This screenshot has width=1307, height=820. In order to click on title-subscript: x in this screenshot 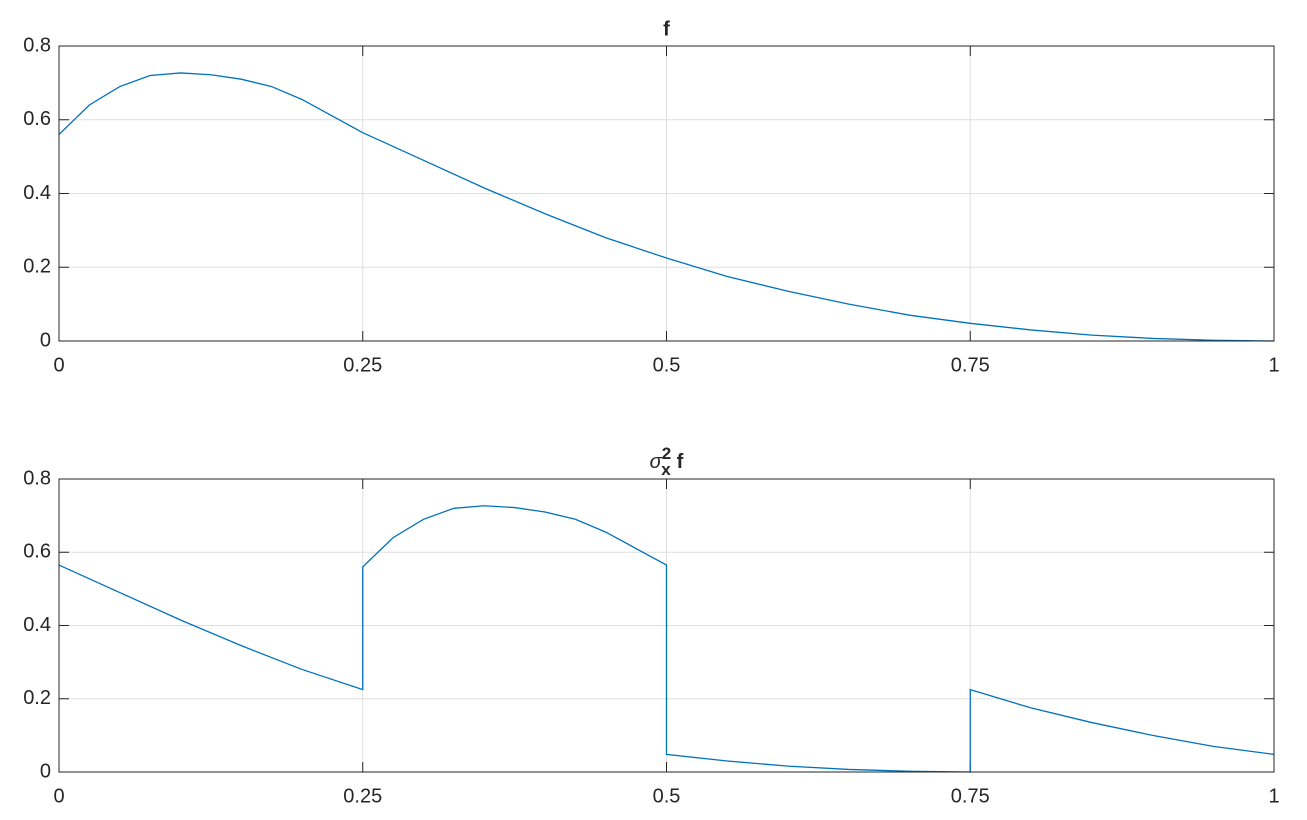, I will do `click(666, 469)`.